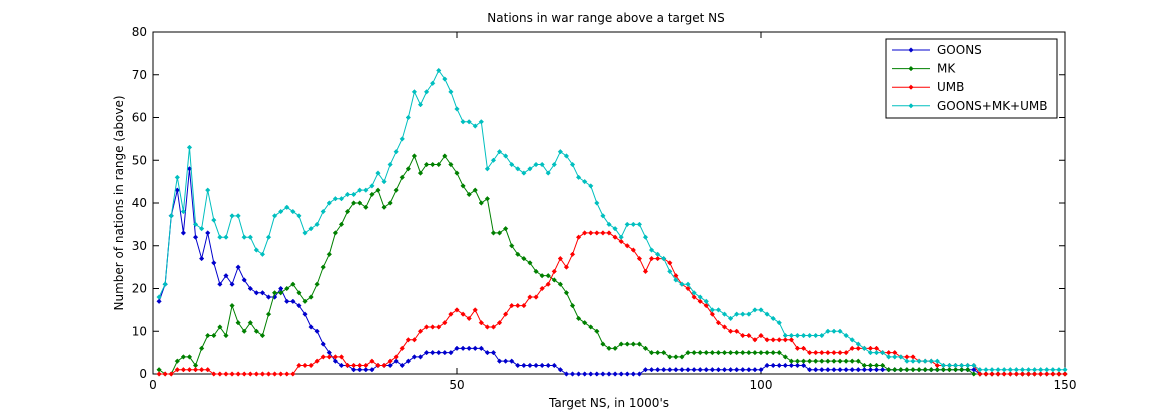 This screenshot has width=1173, height=420. What do you see at coordinates (992, 106) in the screenshot?
I see `legend-label: GOONS+MK+UMB` at bounding box center [992, 106].